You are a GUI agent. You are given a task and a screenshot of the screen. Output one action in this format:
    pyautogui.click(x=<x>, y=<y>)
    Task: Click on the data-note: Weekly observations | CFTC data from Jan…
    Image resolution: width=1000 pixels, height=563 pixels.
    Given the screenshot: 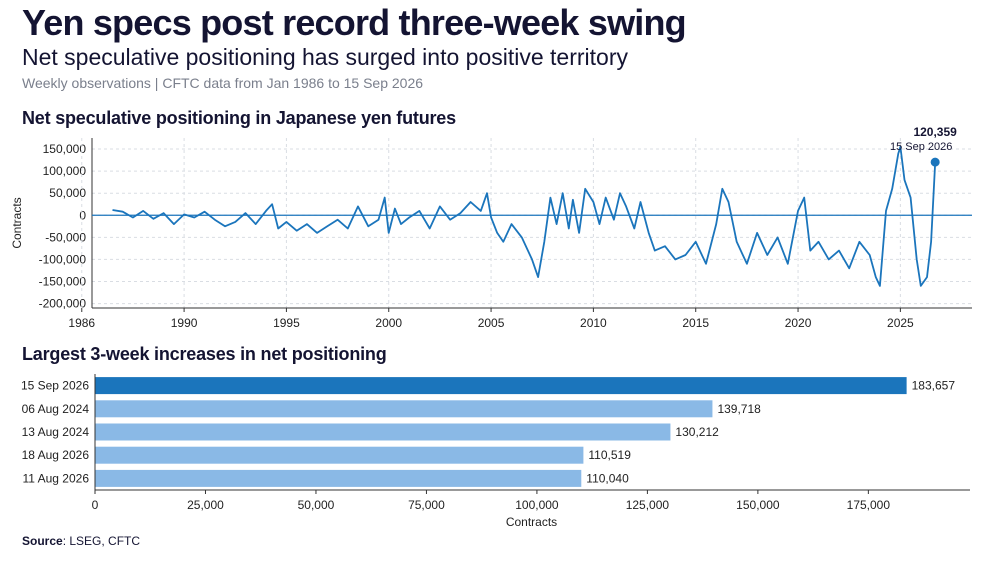 What is the action you would take?
    pyautogui.click(x=223, y=83)
    